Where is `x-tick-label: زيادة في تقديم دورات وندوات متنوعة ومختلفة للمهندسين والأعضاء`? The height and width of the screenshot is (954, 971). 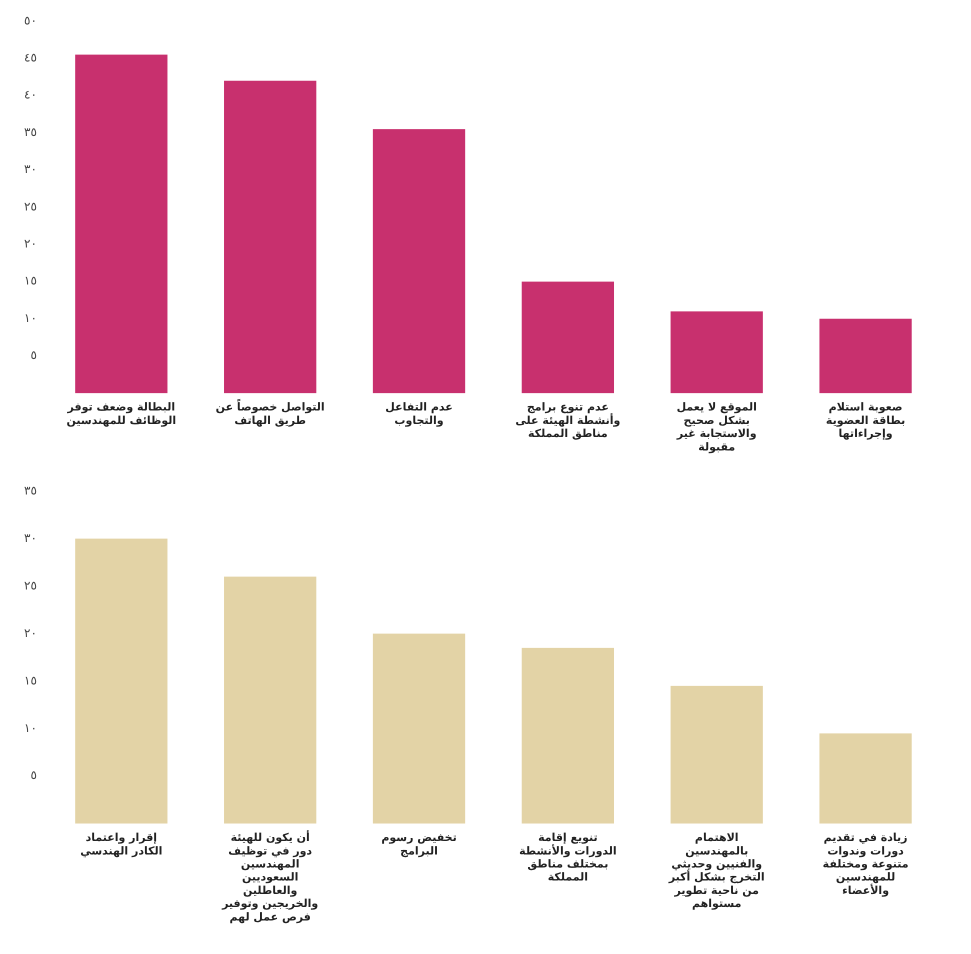
x-tick-label: زيادة في تقديم دورات وندوات متنوعة ومختلفة للمهندسين والأعضاء is located at coordinates (865, 864).